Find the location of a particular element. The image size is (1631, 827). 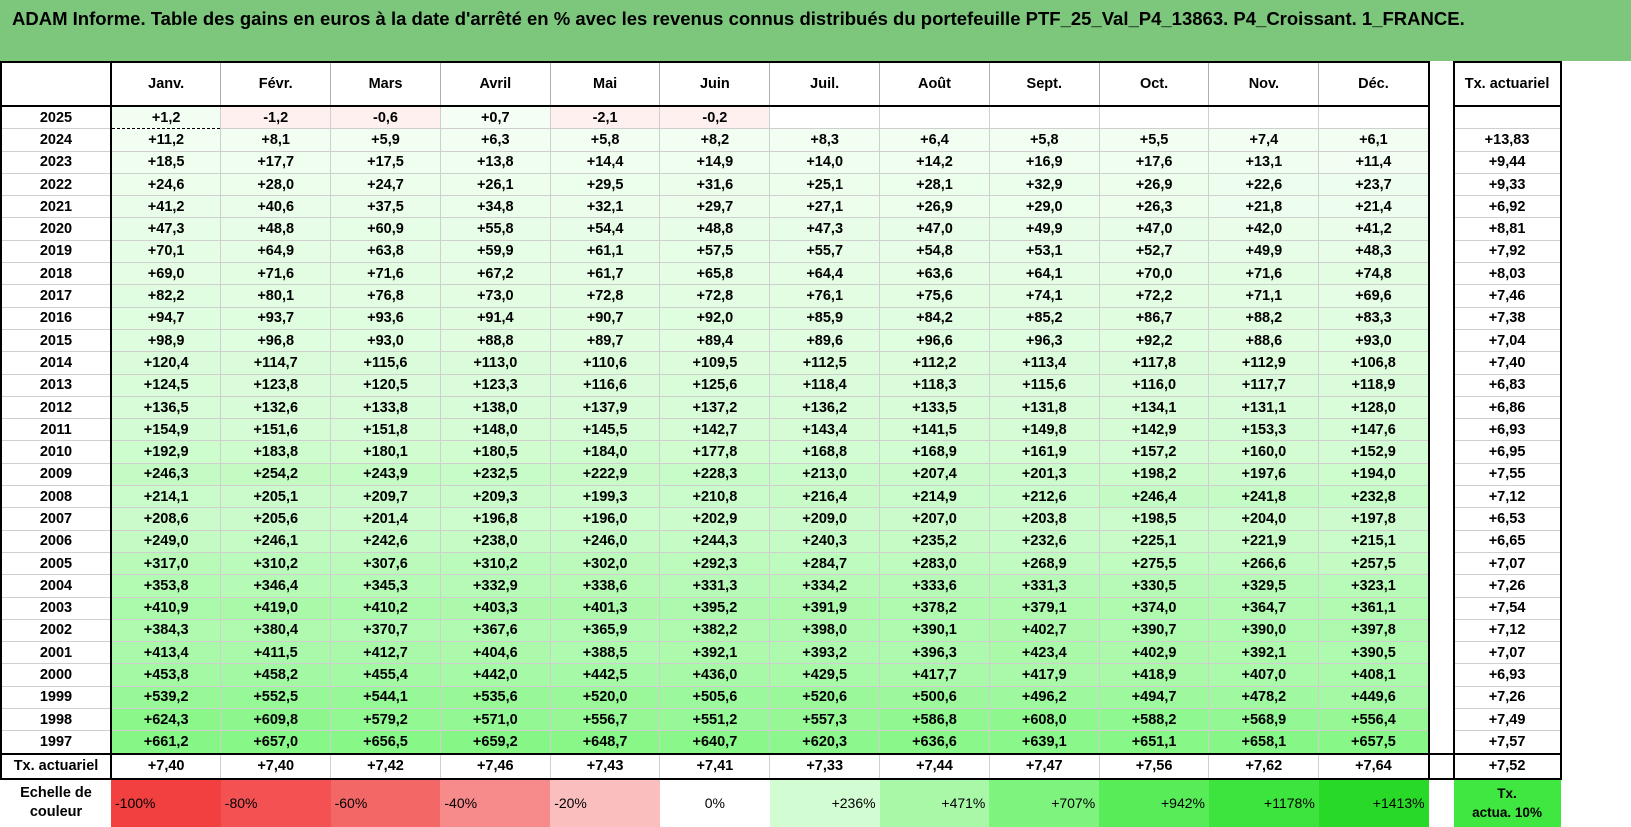

value-cell: +88,6 is located at coordinates (1263, 341).